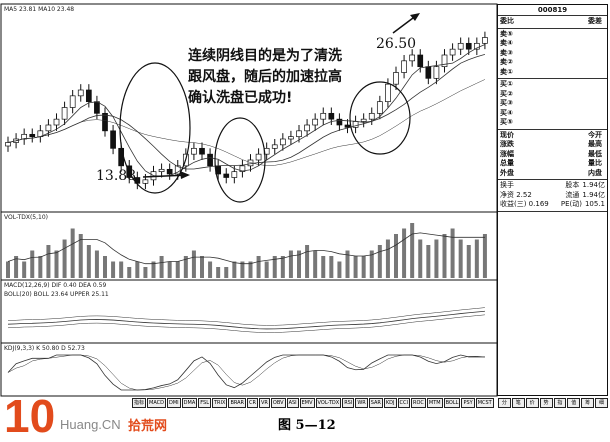 Image resolution: width=610 pixels, height=442 pixels. Describe the element at coordinates (328, 403) in the screenshot. I see `indicator-tab: VOL-TDX` at that location.